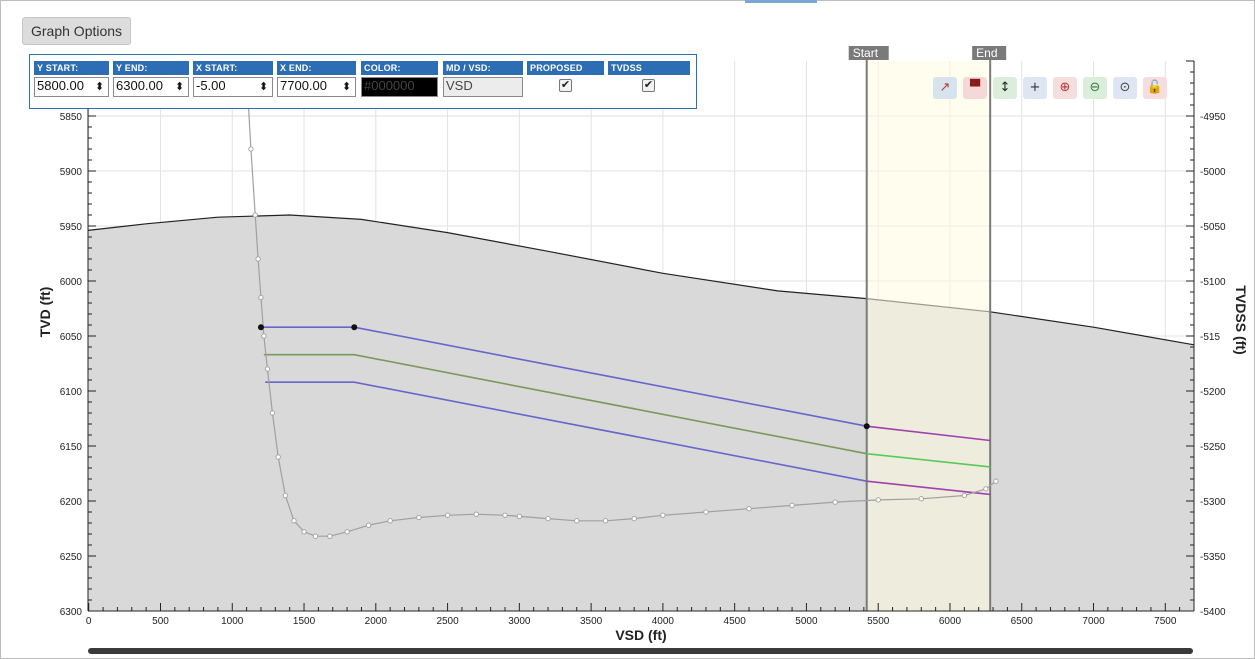  What do you see at coordinates (640, 651) in the screenshot?
I see `horizontal-scrollbar` at bounding box center [640, 651].